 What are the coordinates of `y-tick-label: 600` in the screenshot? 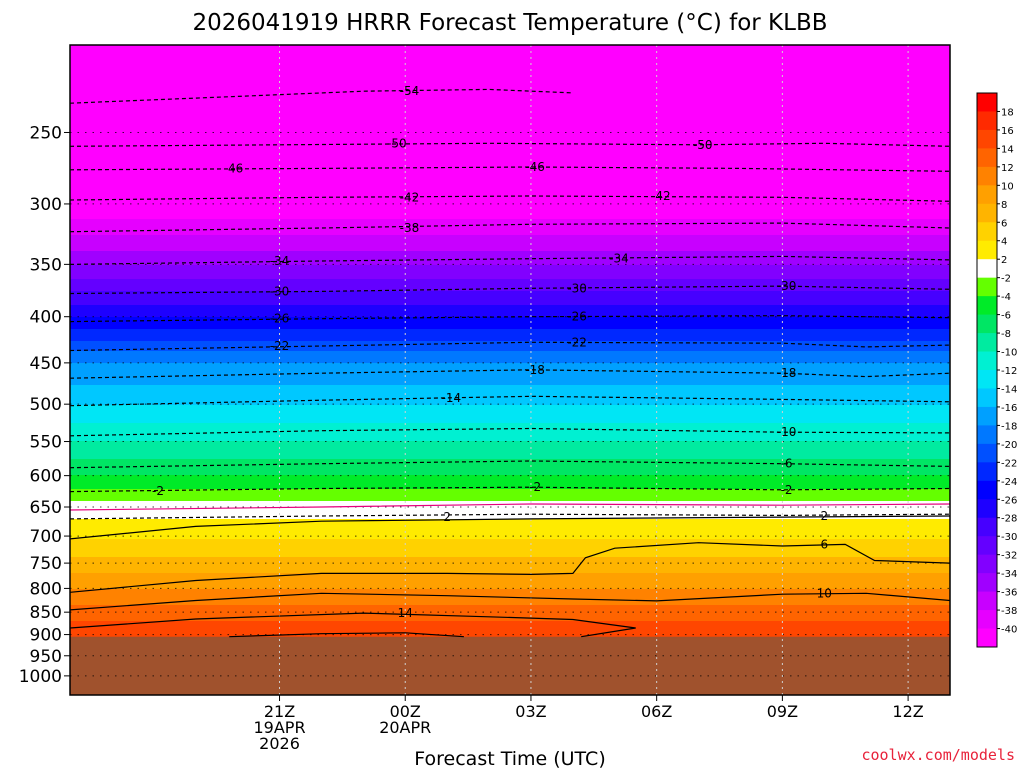 It's located at (46, 477).